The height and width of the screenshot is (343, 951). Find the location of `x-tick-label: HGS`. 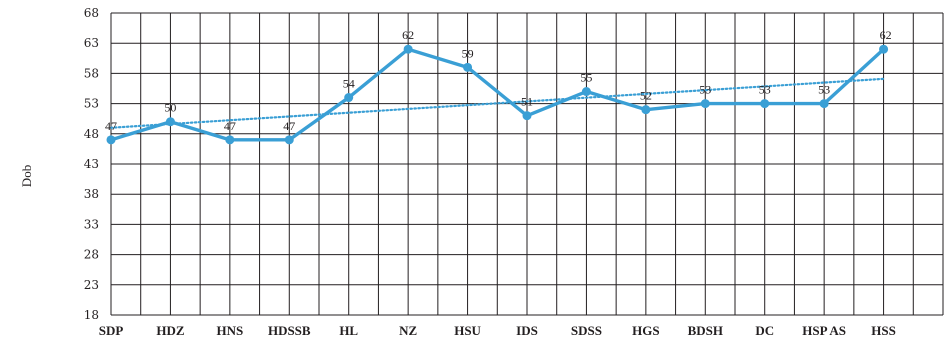

x-tick-label: HGS is located at coordinates (645, 330).